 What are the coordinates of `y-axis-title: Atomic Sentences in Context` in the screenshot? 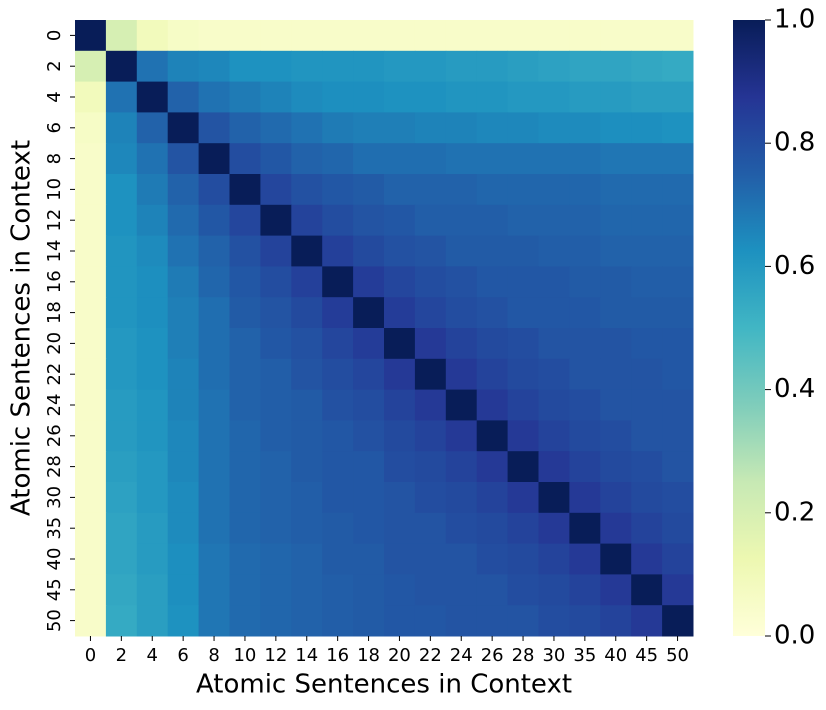 It's located at (22, 328).